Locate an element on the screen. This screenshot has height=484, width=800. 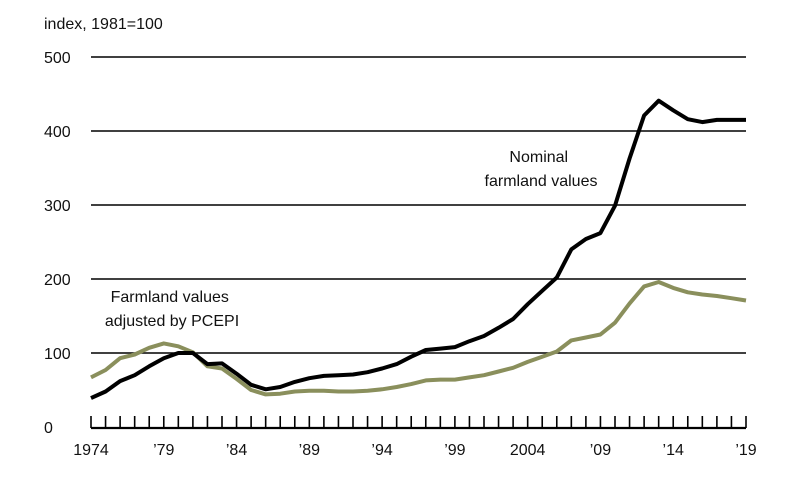
x-tick-label-2004: 2004 is located at coordinates (528, 450).